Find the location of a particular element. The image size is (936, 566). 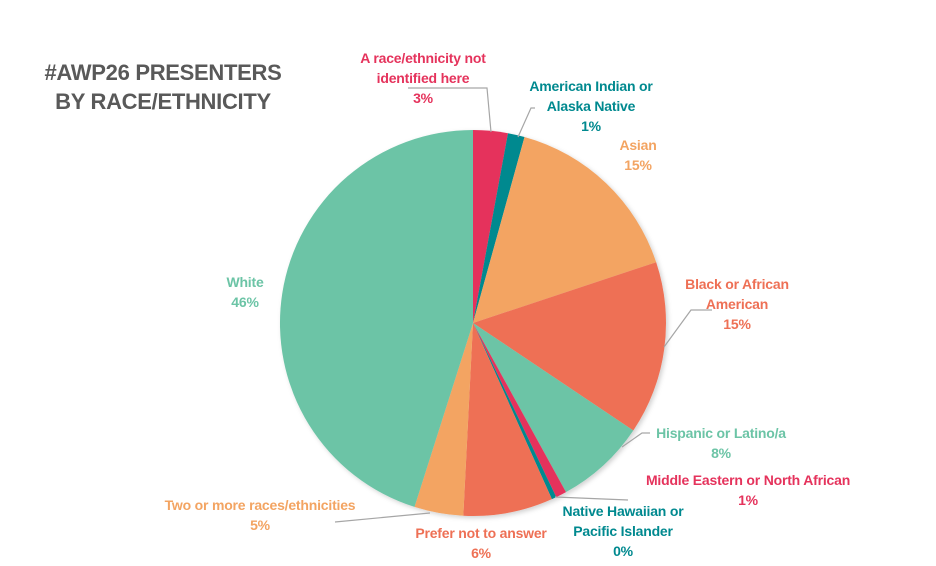

label-hispanic-name: Hispanic or Latino/a is located at coordinates (721, 433).